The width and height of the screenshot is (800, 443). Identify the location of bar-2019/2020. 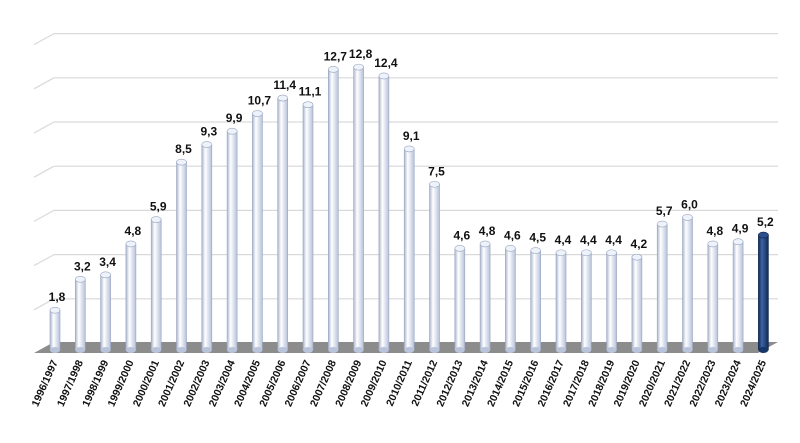
(637, 303).